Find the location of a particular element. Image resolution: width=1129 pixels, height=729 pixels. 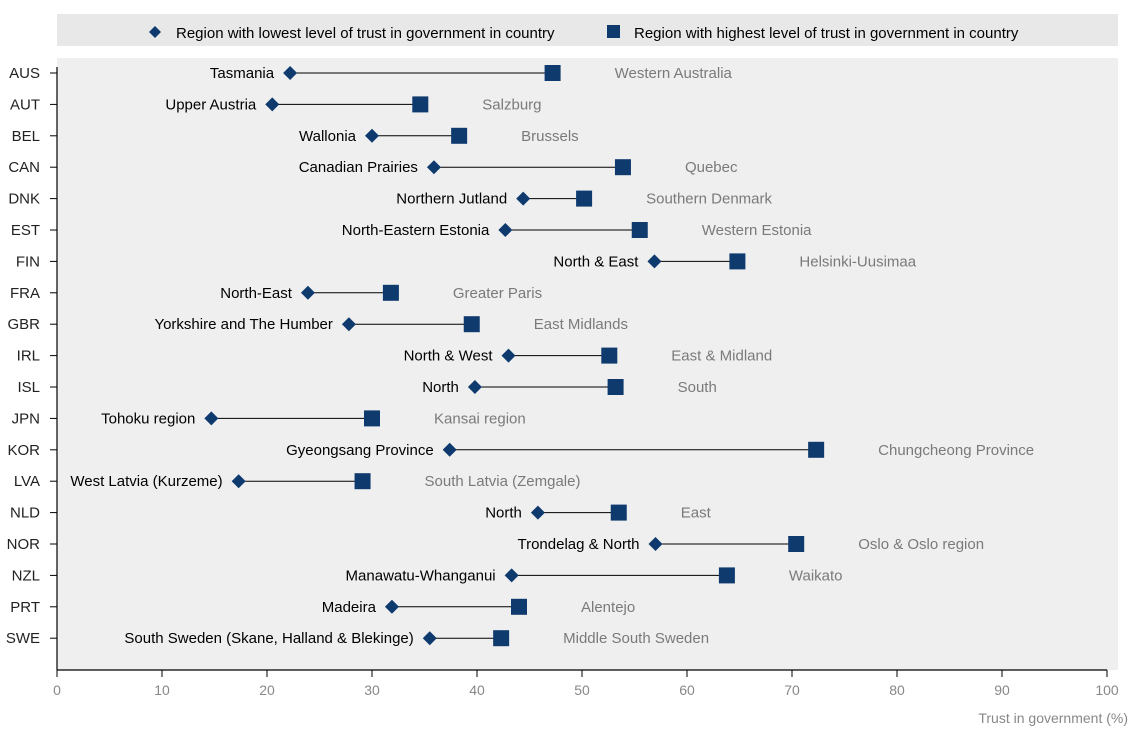

row-jpn: JPN Tohoku region Kansai region is located at coordinates (269, 418).